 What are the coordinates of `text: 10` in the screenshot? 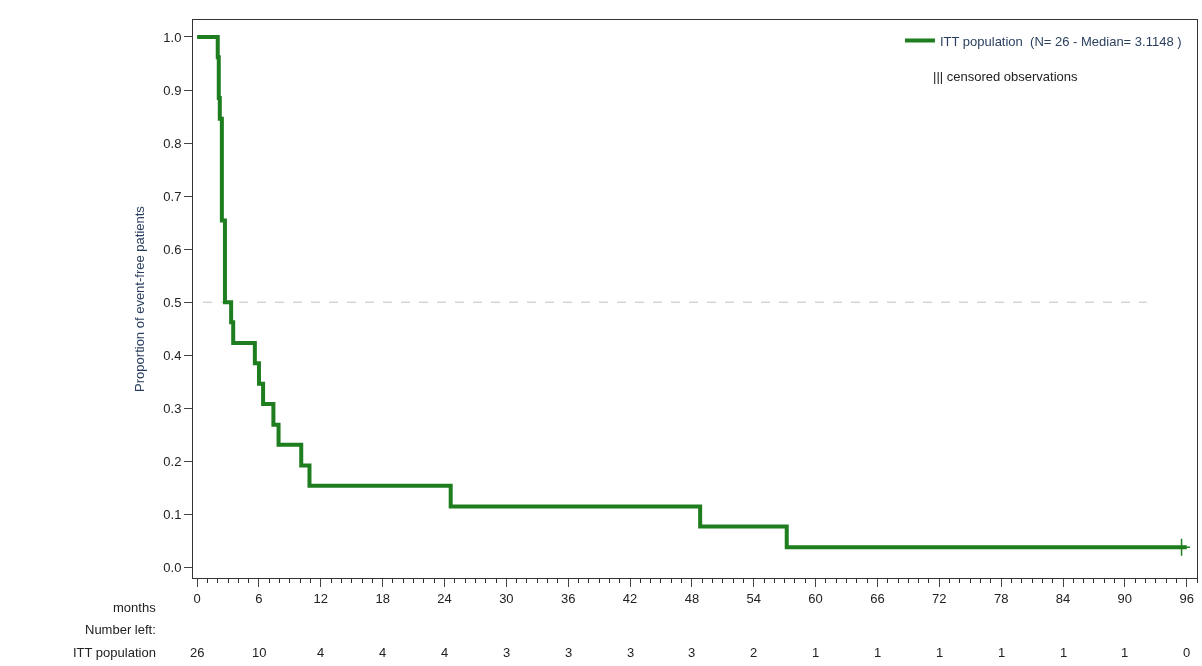 It's located at (259, 652).